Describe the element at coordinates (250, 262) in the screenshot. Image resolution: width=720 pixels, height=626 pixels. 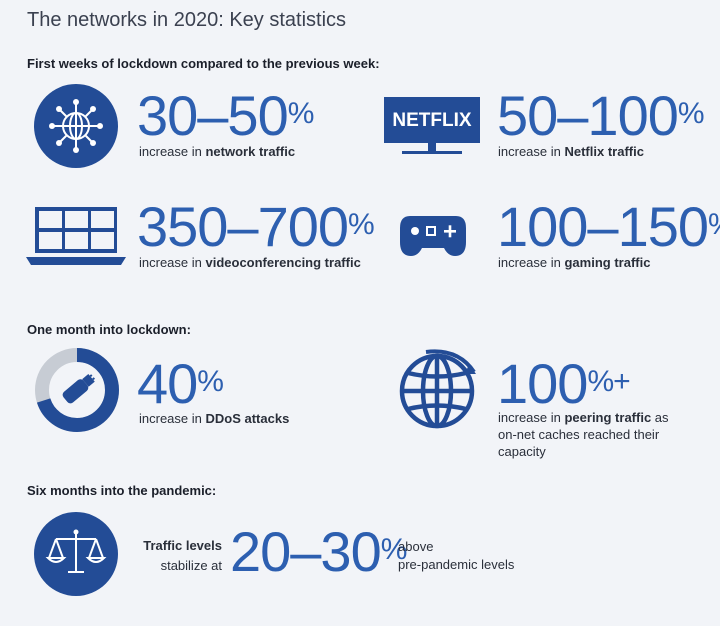
I see `videoconferencing-traffic-description: increase in videoconferencing traffic` at that location.